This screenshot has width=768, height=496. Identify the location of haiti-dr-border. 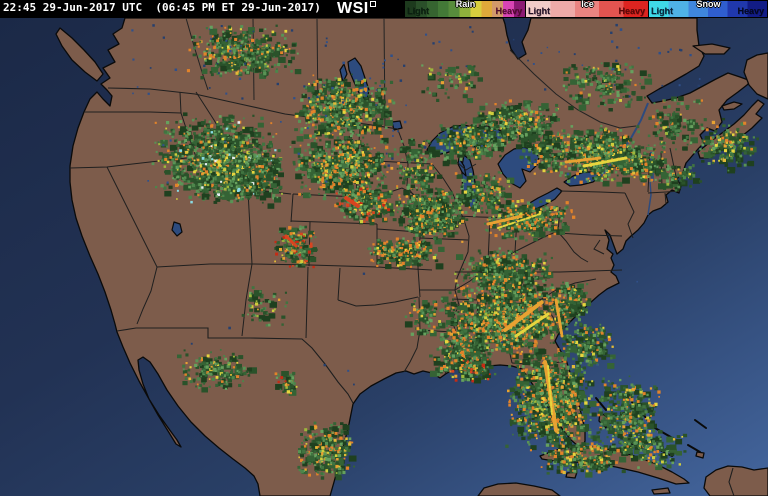
(731, 481).